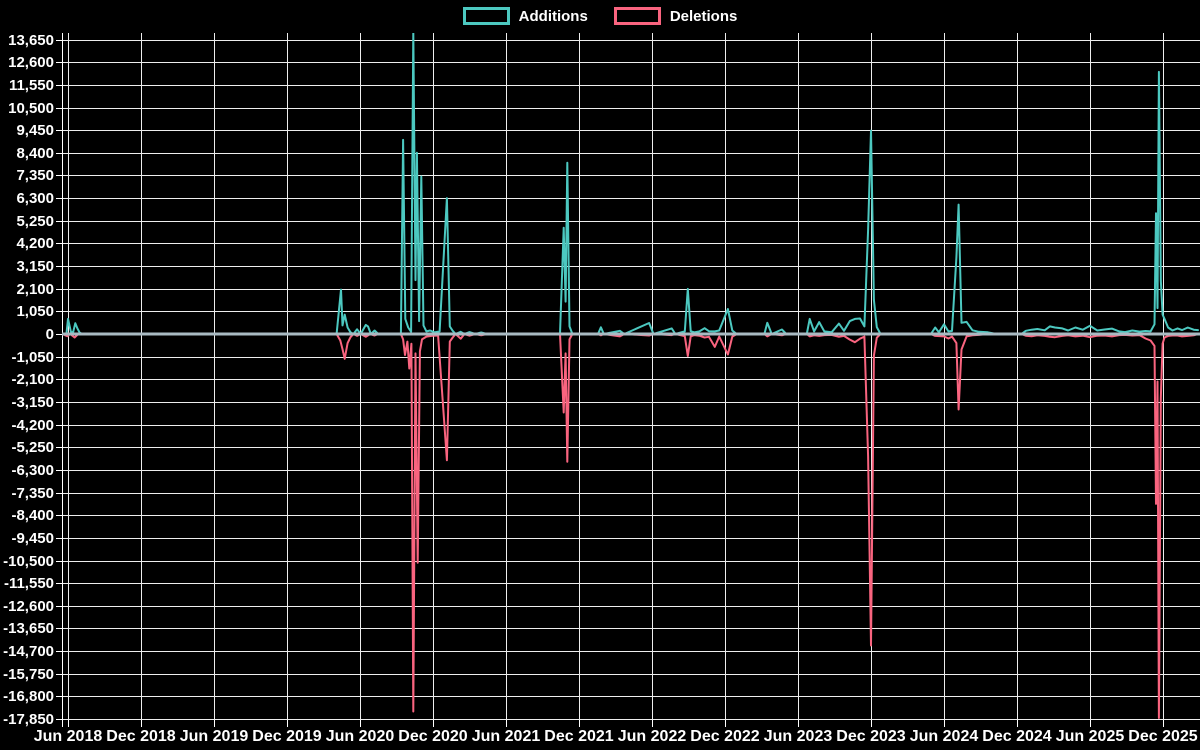 The image size is (1200, 750). What do you see at coordinates (31, 40) in the screenshot?
I see `y-tick-label: 13,650` at bounding box center [31, 40].